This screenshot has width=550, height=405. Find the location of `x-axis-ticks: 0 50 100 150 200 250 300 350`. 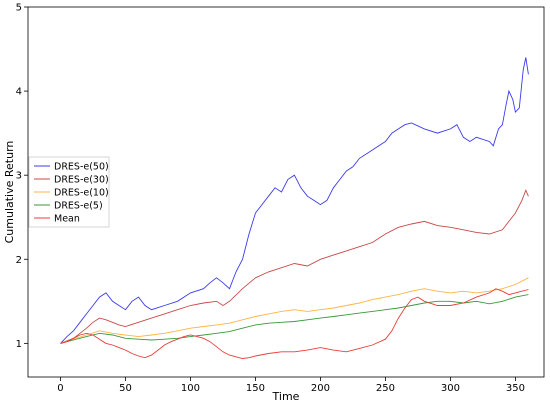

x-axis-ticks: 0 50 100 150 200 250 300 350 is located at coordinates (291, 385).